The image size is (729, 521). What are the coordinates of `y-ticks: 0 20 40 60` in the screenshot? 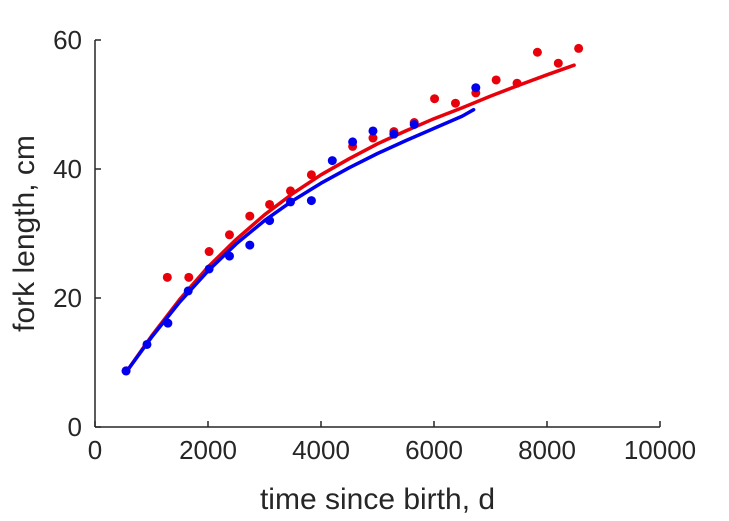 It's located at (77, 233).